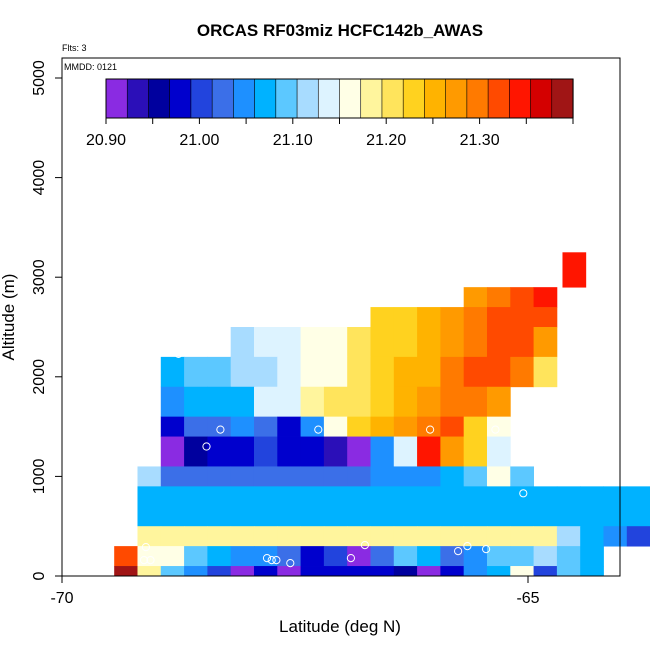  I want to click on mmdd-annotation: MMDD: 0121, so click(90, 67).